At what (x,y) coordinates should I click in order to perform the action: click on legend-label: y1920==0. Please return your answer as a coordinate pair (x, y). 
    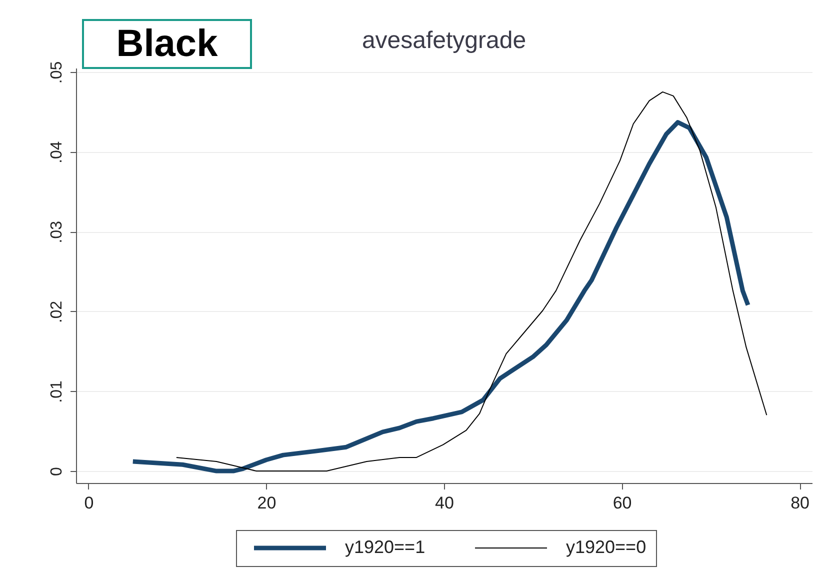
    Looking at the image, I should click on (606, 547).